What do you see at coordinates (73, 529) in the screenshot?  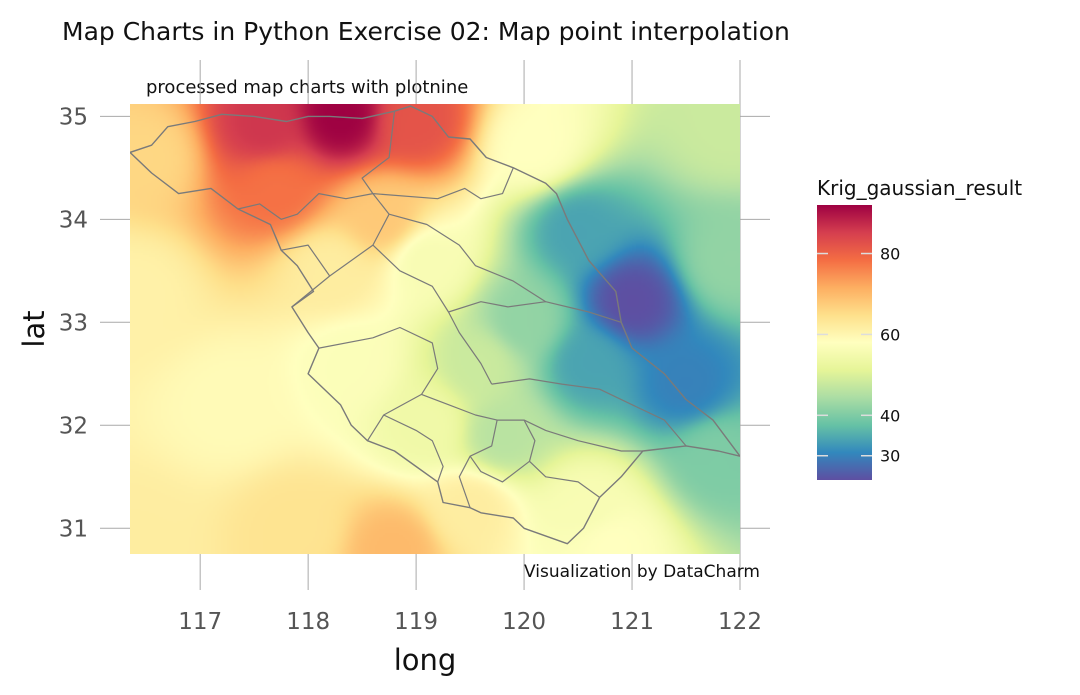 I see `y-tick-label: 31` at bounding box center [73, 529].